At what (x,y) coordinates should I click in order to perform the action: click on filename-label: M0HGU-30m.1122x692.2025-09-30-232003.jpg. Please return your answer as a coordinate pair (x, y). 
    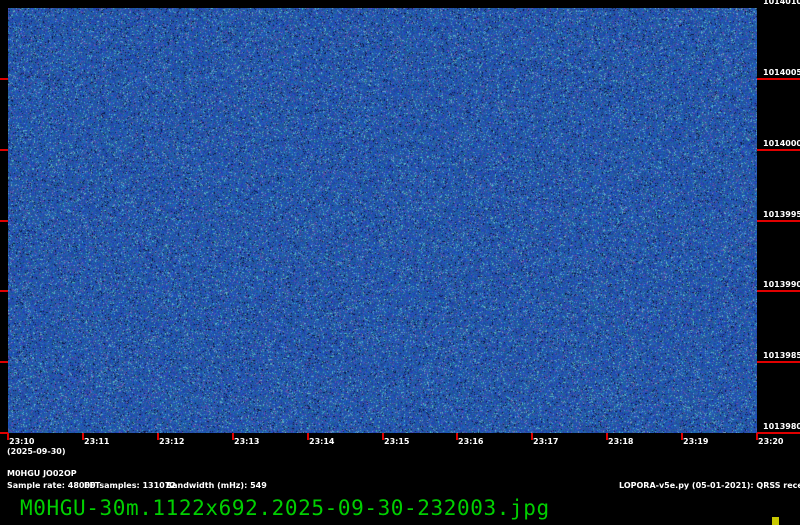
    Looking at the image, I should click on (285, 508).